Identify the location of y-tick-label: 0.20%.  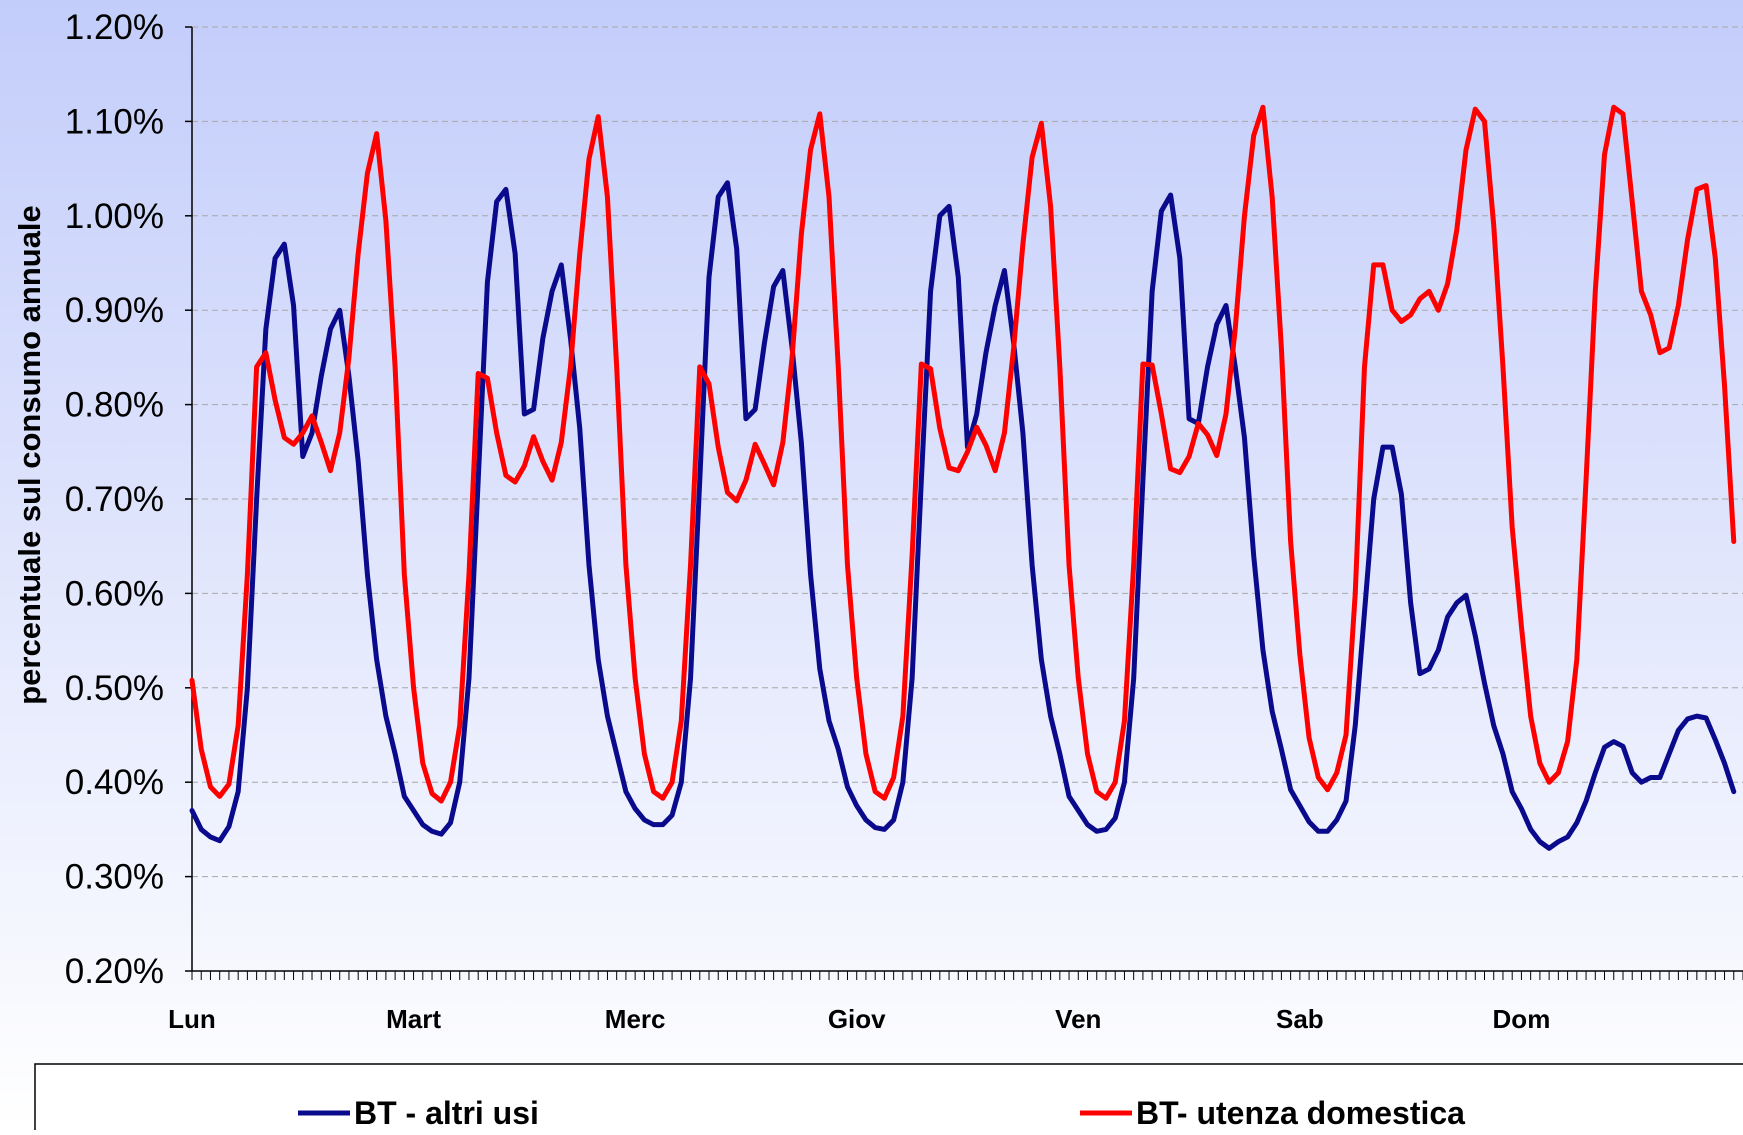
(114, 971).